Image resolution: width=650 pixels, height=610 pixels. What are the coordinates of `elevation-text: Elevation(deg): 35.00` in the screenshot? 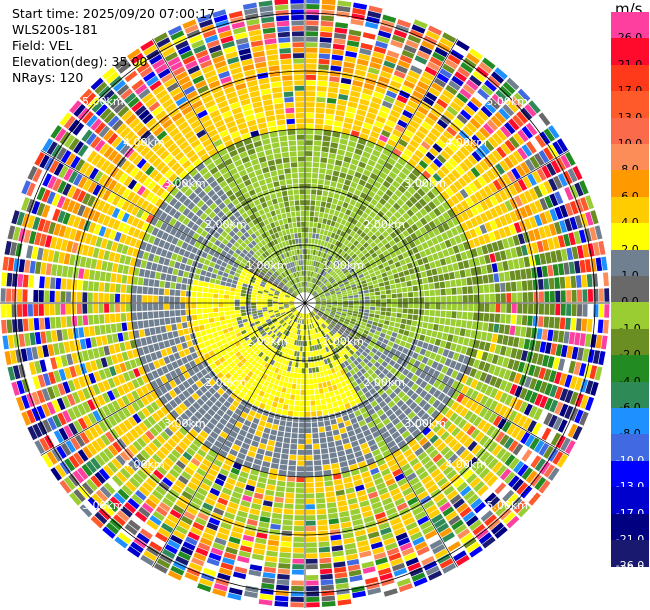 It's located at (80, 61).